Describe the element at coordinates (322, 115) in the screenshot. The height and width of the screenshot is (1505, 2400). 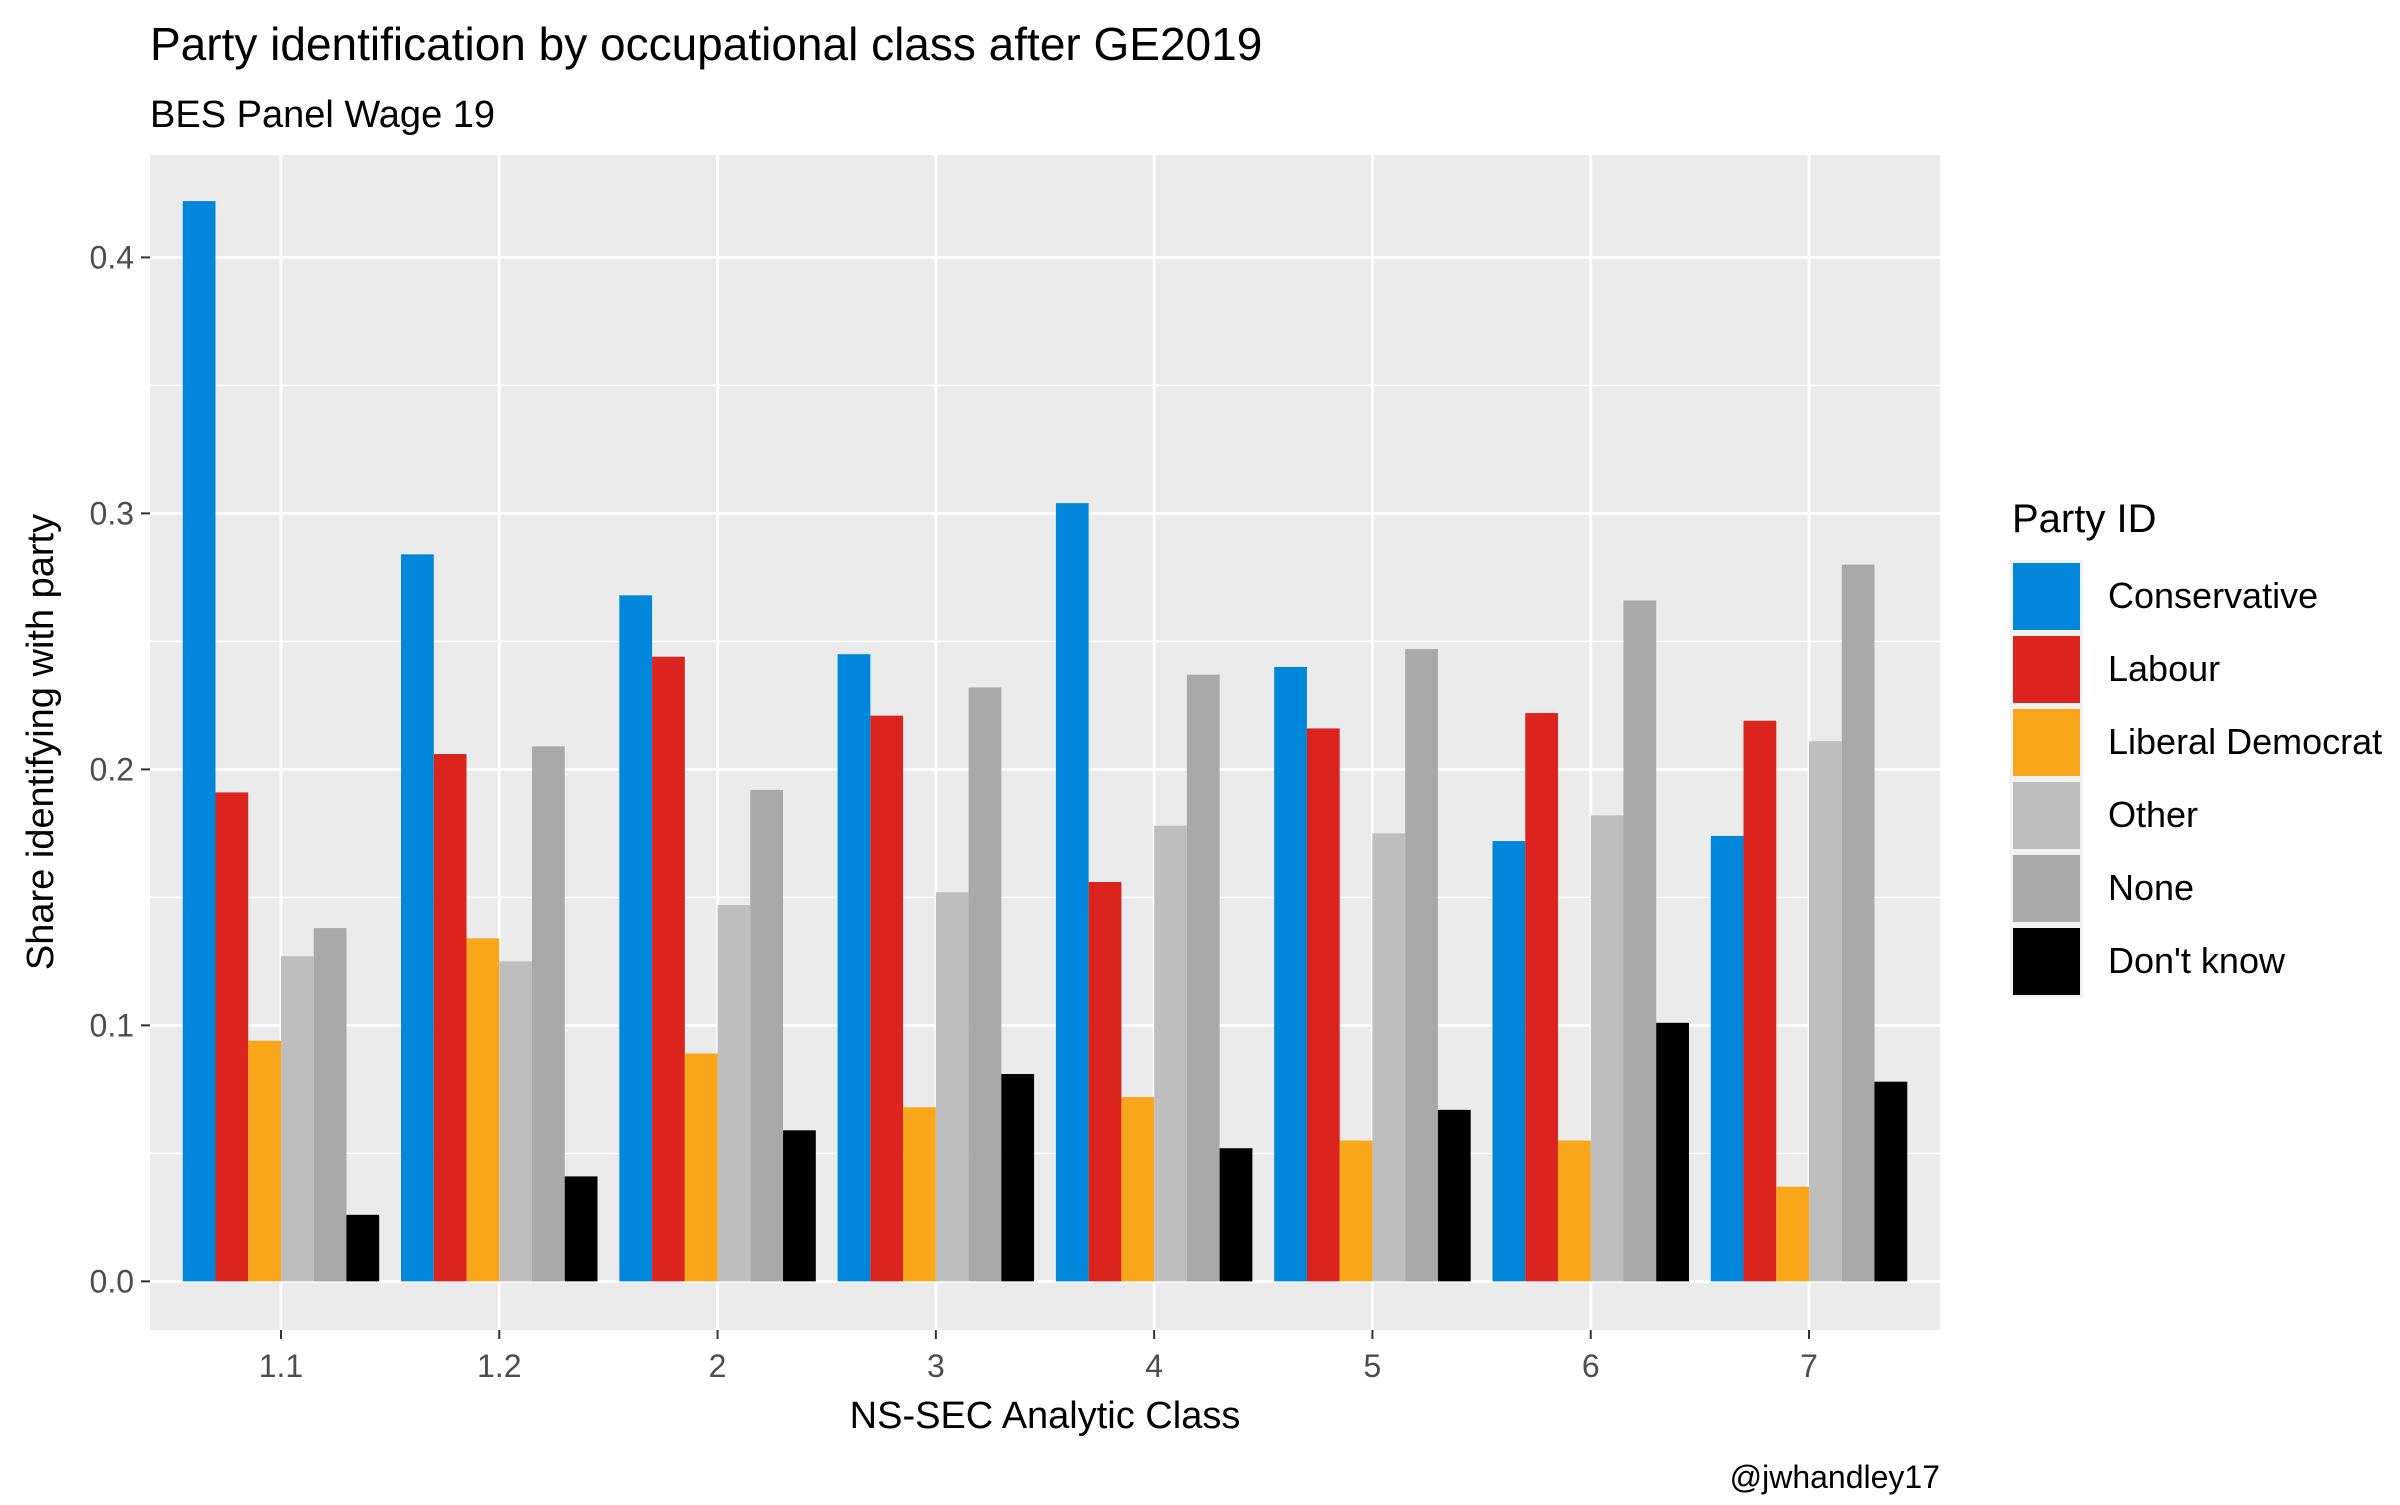
I see `chart-subtitle: BES Panel Wage 19` at that location.